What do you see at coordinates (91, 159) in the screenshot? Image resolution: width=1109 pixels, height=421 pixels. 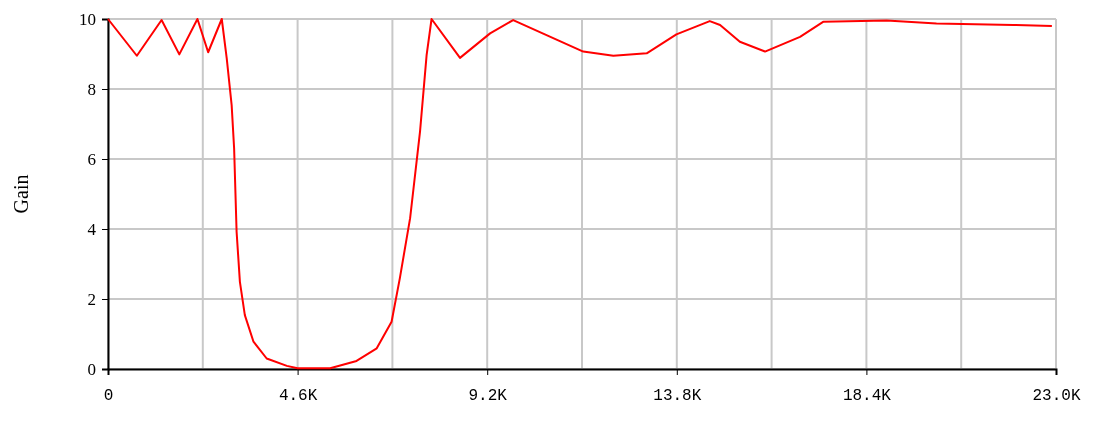 I see `y-tick-label: 6` at bounding box center [91, 159].